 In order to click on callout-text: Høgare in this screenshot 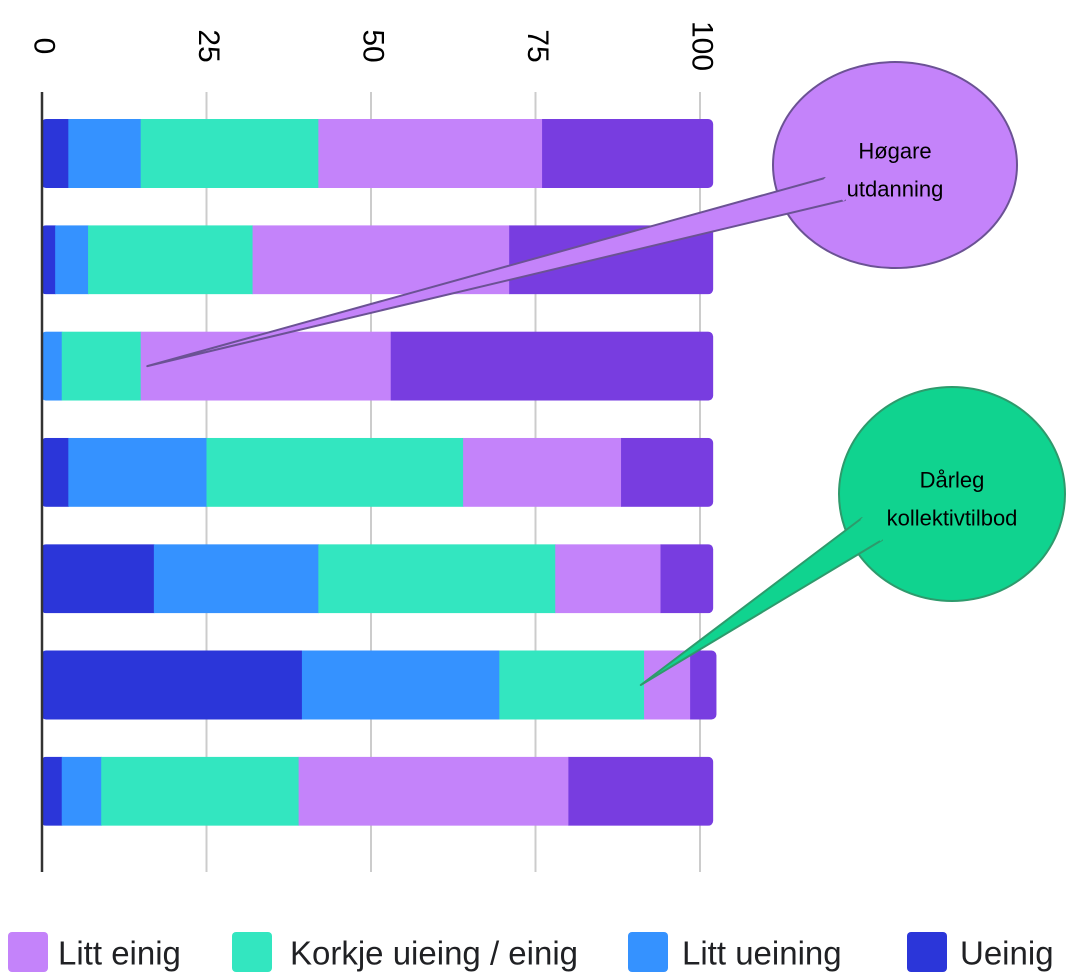, I will do `click(894, 151)`.